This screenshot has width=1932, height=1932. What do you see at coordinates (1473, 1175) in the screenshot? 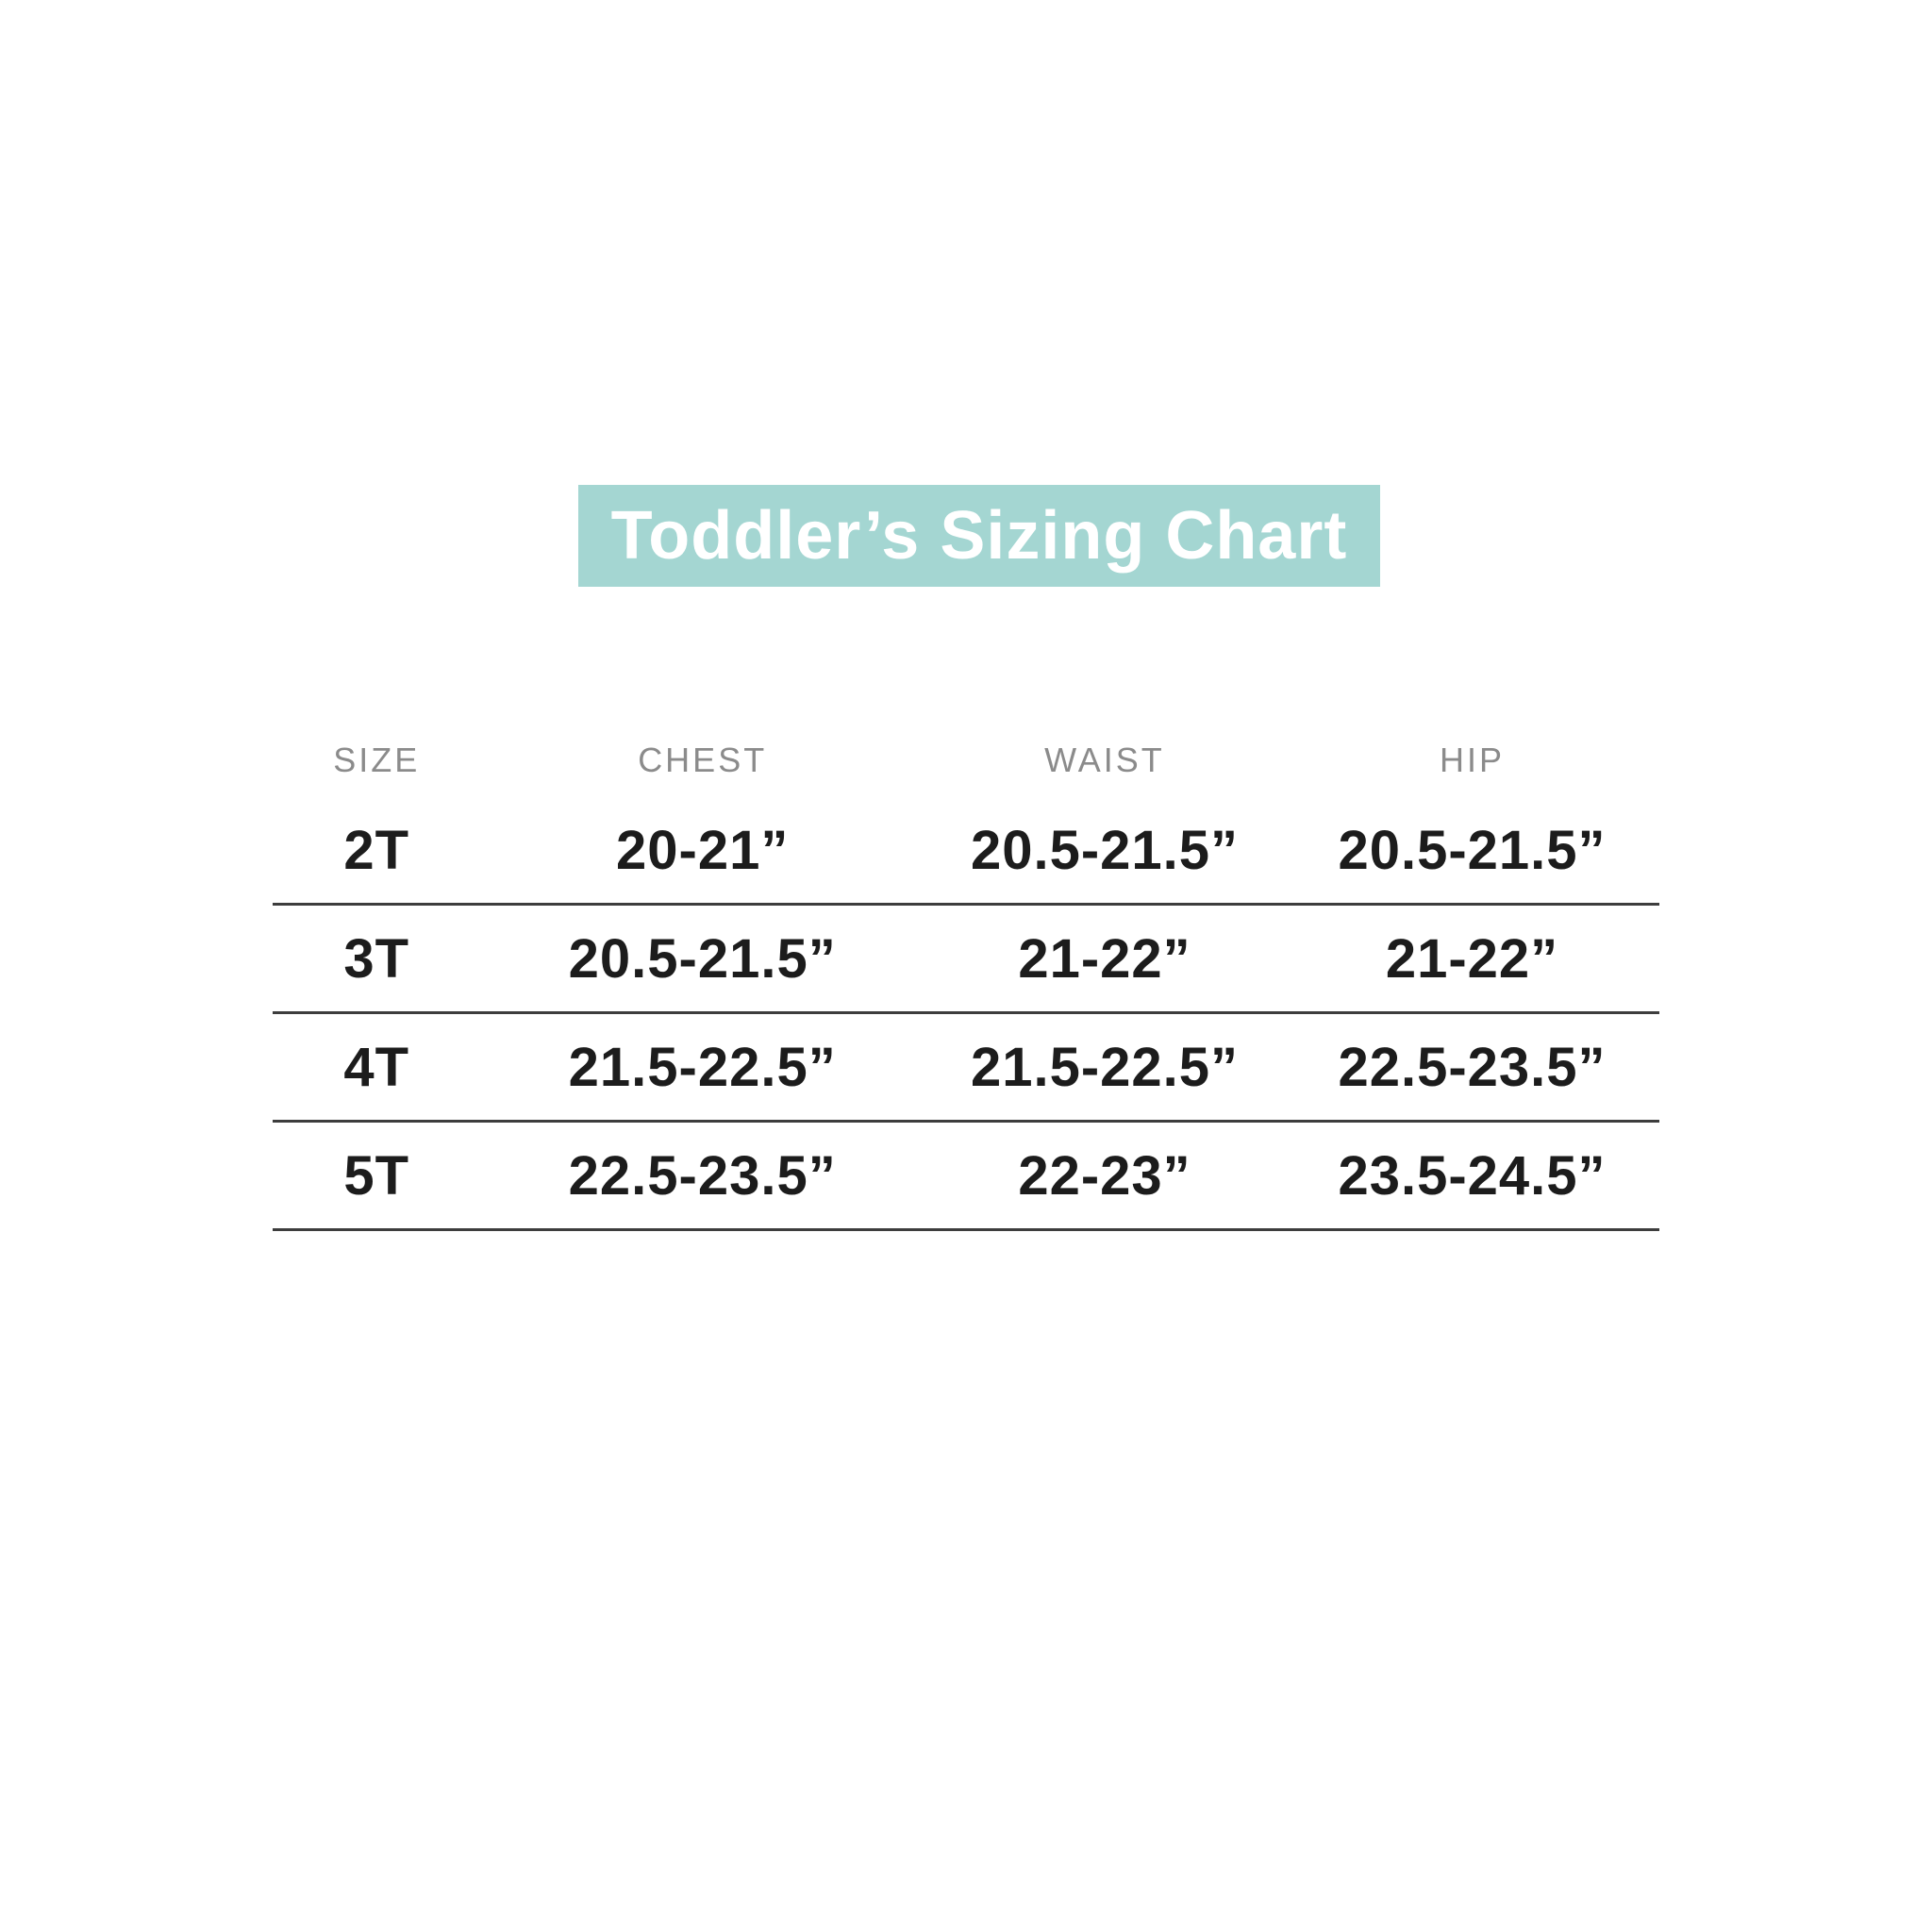
I see `cell-hip: 23.5-24.5”` at bounding box center [1473, 1175].